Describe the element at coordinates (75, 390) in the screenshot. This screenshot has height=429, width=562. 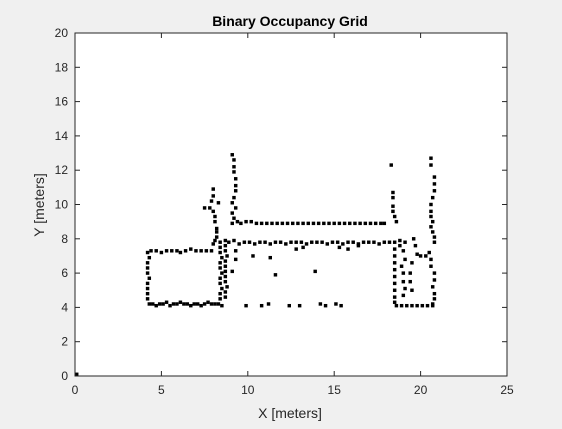
I see `x-tick-label: 0` at that location.